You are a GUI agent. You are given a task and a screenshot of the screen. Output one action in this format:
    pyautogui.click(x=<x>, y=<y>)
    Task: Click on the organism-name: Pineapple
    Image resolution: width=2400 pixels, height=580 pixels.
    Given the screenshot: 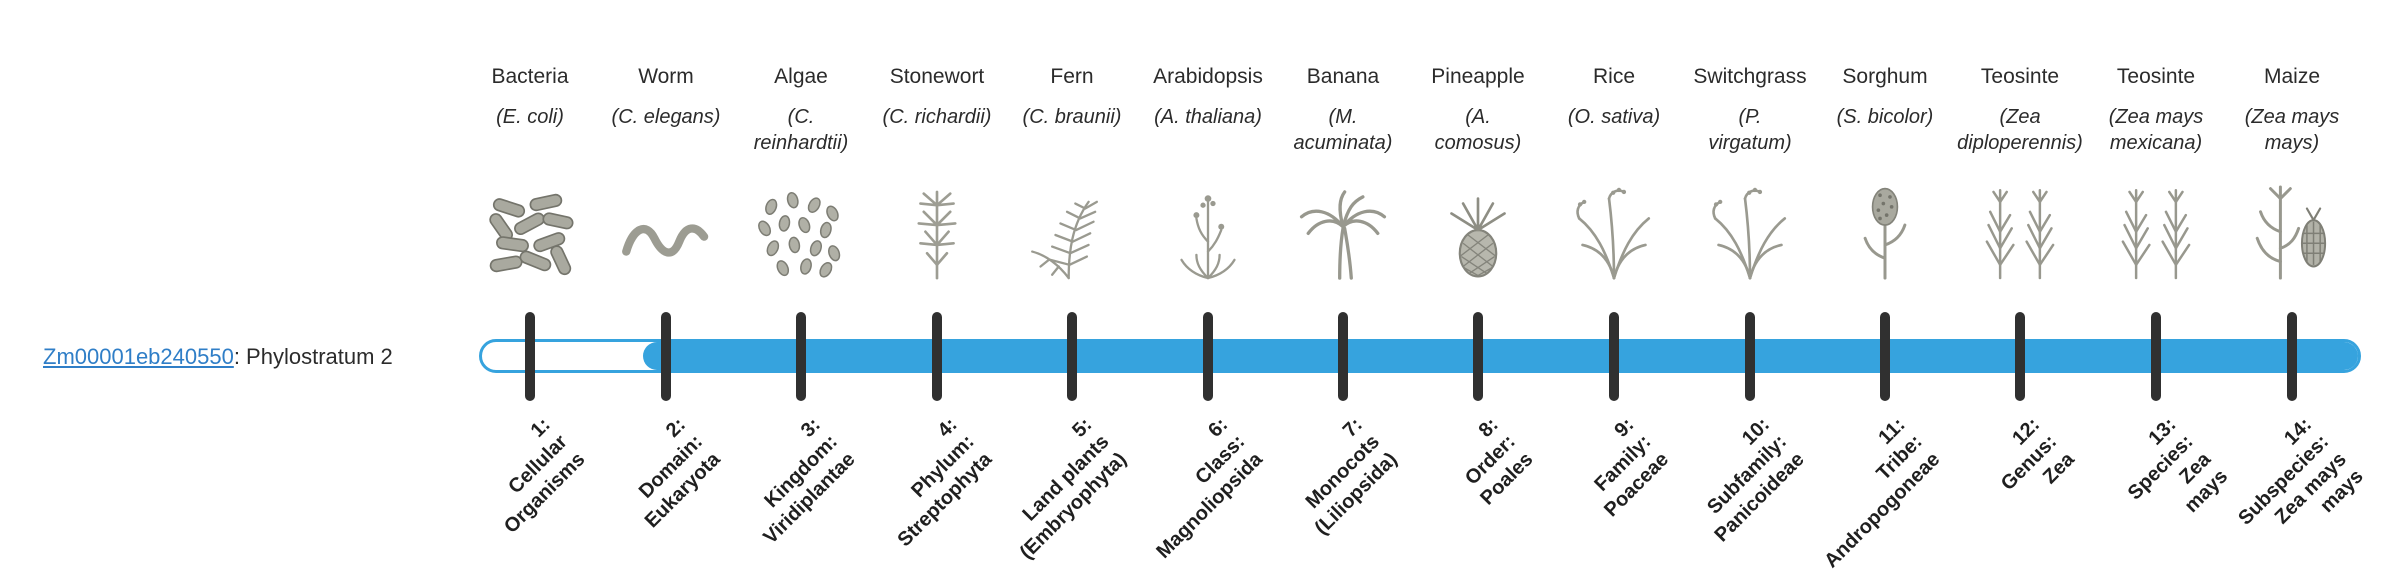 What is the action you would take?
    pyautogui.click(x=1478, y=76)
    